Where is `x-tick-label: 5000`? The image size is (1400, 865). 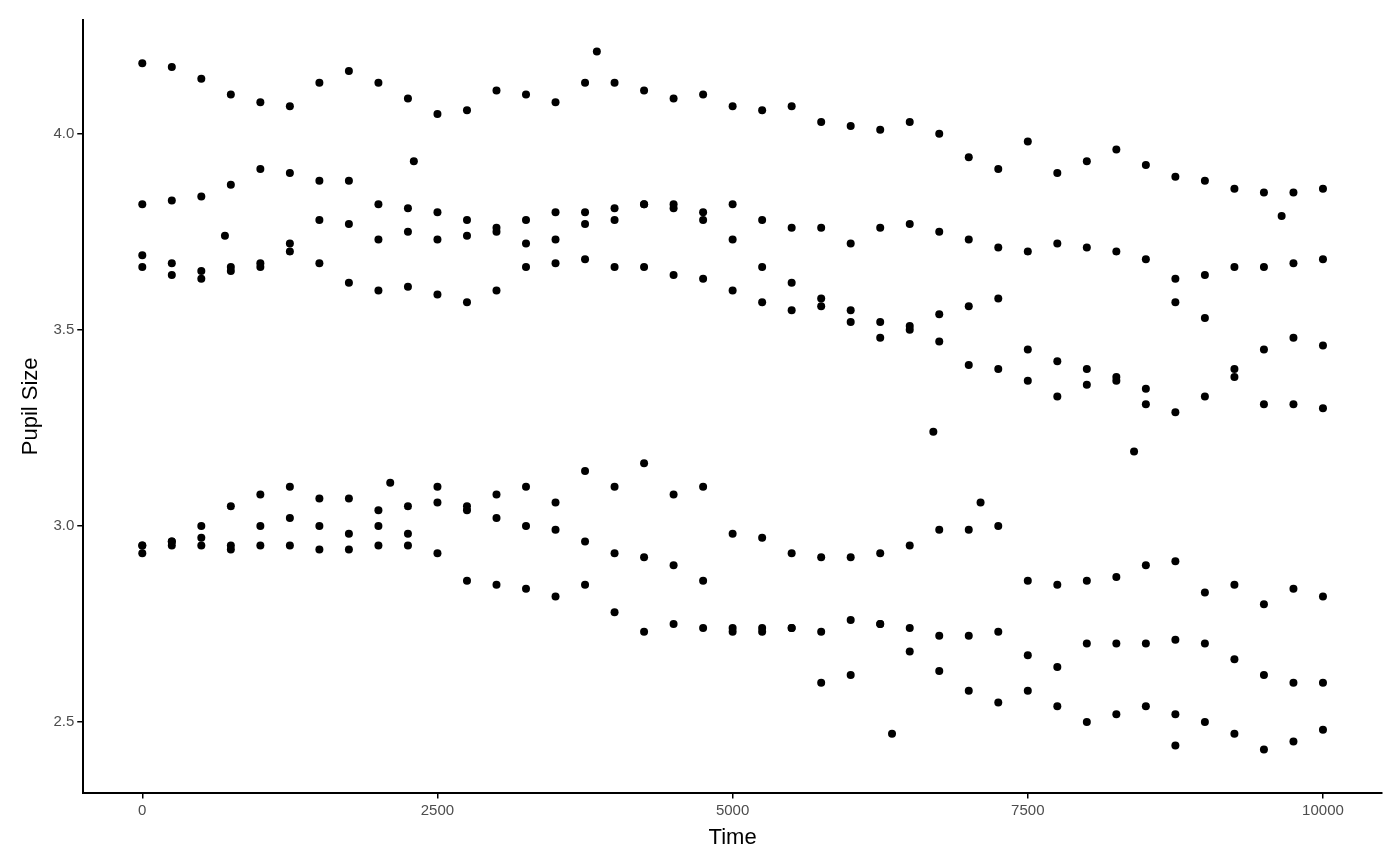
x-tick-label: 5000 is located at coordinates (732, 809).